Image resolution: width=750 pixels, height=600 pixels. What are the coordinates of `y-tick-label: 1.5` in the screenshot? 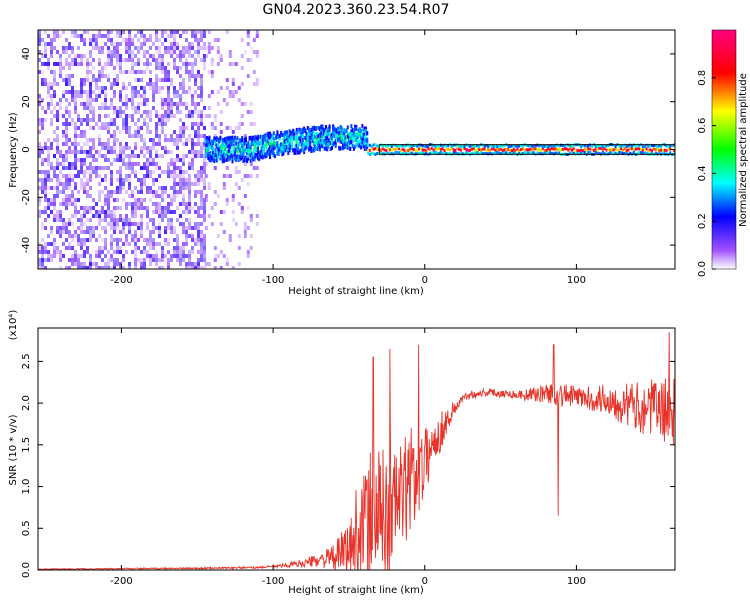 It's located at (26, 445).